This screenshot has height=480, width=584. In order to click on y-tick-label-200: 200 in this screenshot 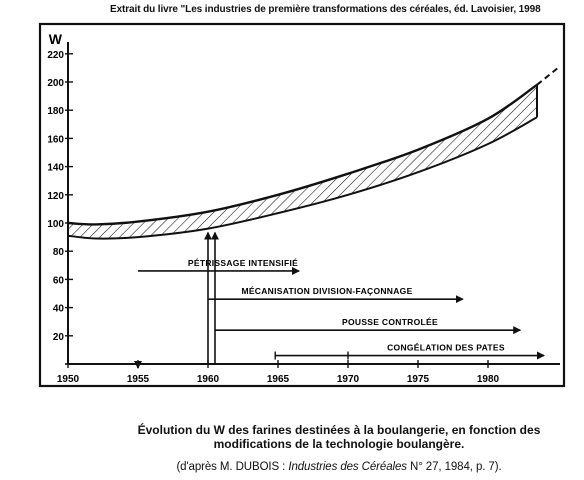, I will do `click(55, 83)`.